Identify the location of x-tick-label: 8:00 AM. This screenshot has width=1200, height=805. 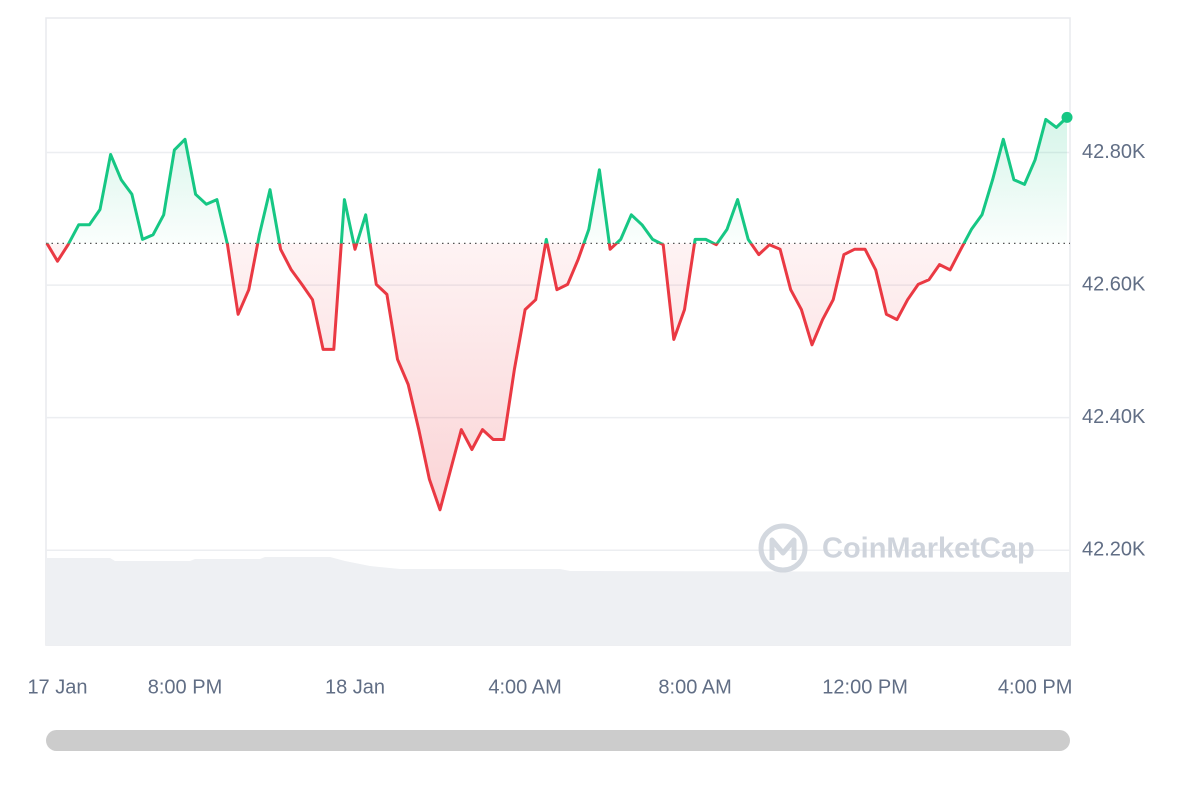
(694, 687).